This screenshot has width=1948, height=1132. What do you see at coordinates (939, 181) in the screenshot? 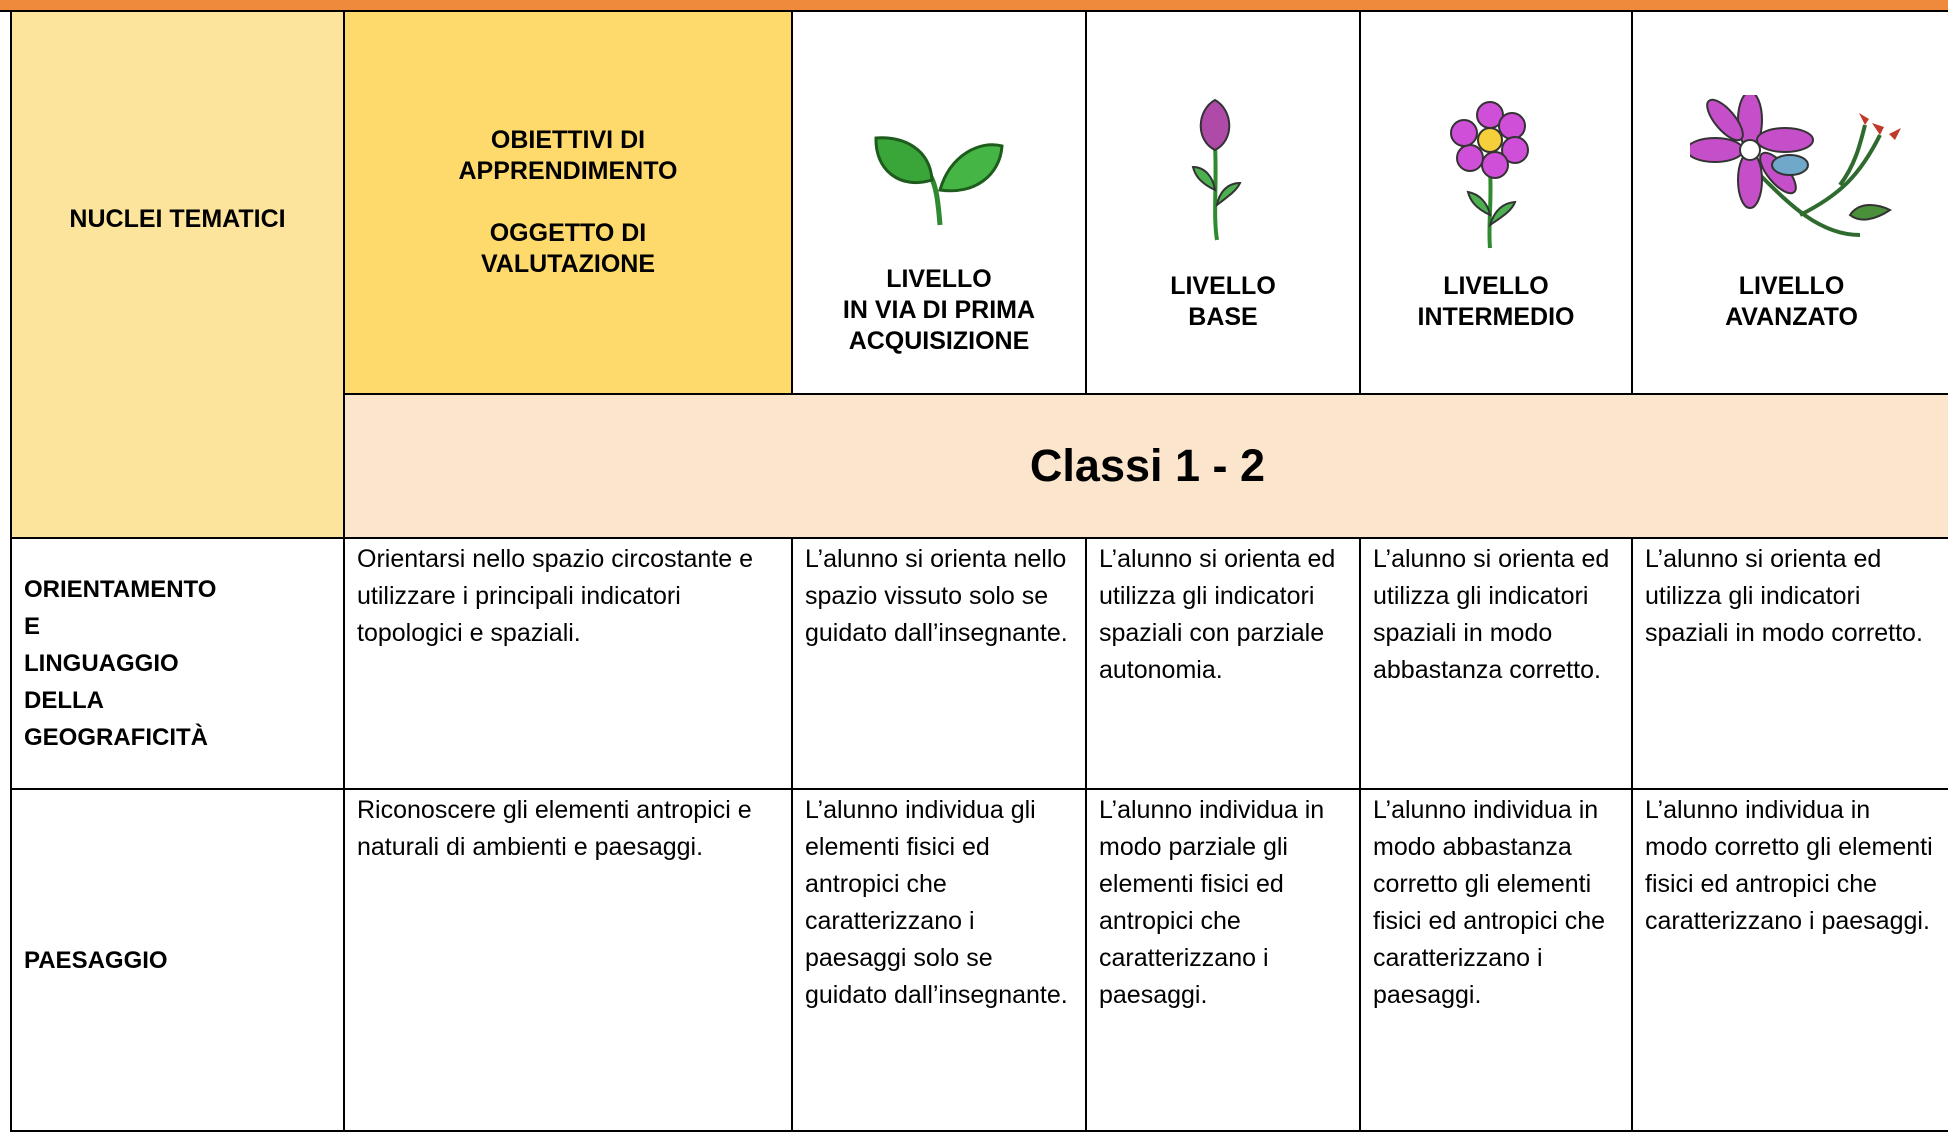
I see `sprout-icon` at bounding box center [939, 181].